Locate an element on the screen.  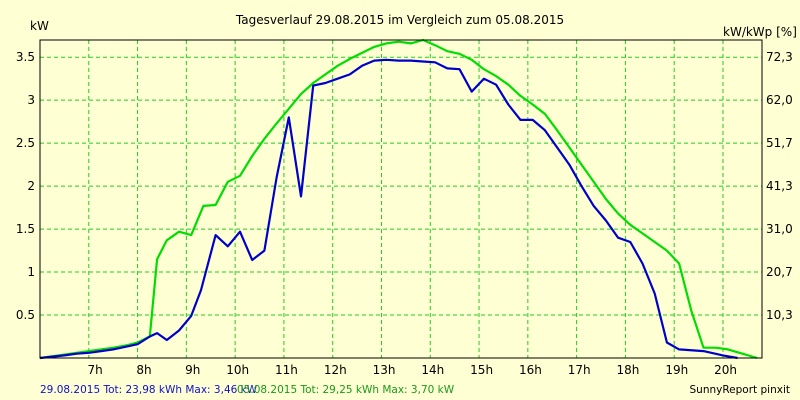
x-tick-label: 11h is located at coordinates (286, 370).